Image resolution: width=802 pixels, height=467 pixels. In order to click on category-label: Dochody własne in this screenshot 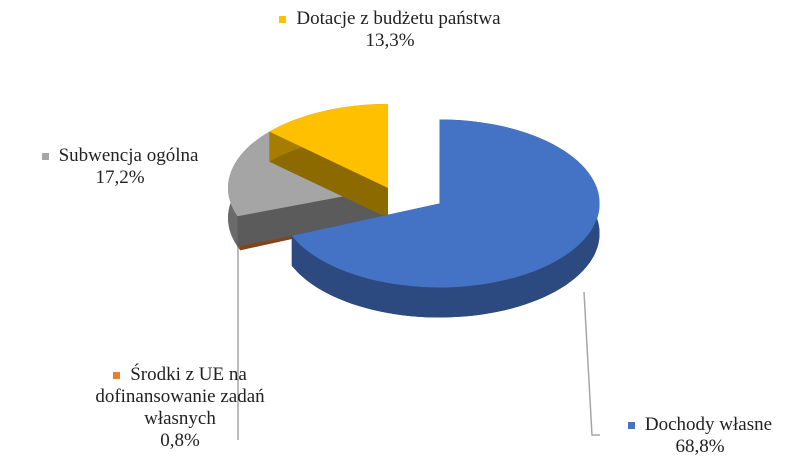, I will do `click(708, 424)`.